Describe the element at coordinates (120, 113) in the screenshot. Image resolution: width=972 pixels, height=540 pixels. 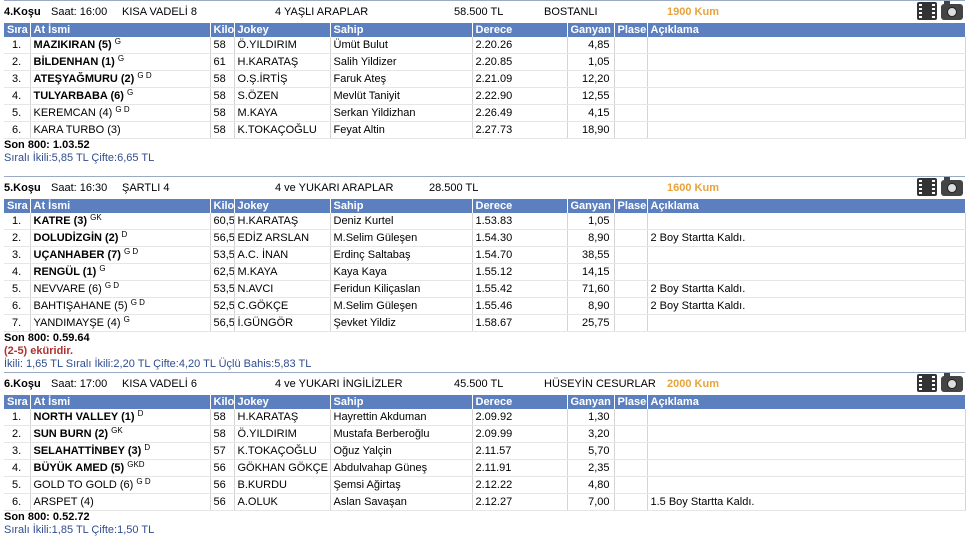
I see `horse-name-cell: KEREMCAN (4) G D` at that location.